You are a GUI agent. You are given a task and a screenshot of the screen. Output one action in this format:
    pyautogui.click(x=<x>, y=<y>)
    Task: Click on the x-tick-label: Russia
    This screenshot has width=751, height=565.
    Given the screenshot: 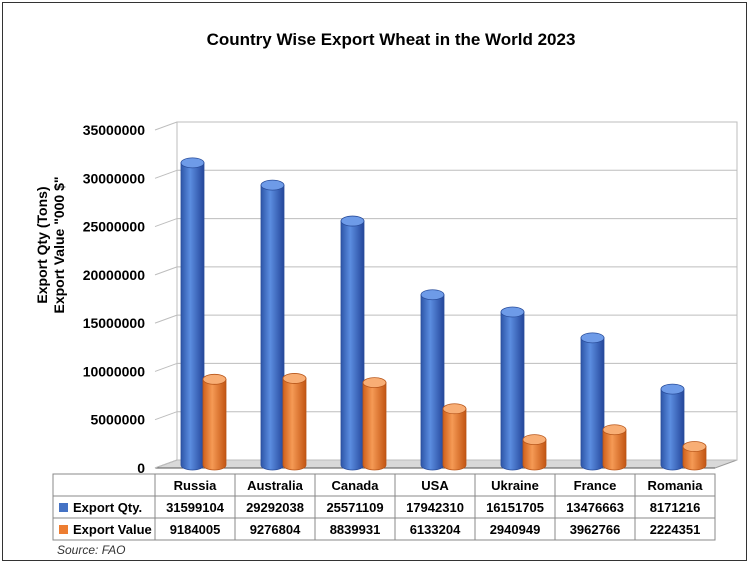 What is the action you would take?
    pyautogui.click(x=195, y=485)
    